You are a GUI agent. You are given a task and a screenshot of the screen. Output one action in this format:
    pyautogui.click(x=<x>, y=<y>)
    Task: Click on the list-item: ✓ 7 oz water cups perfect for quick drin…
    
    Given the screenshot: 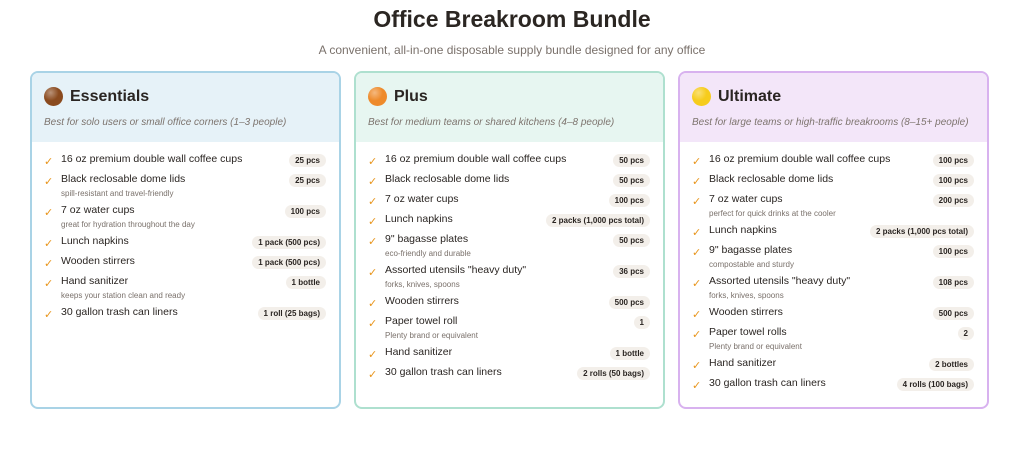 What is the action you would take?
    pyautogui.click(x=833, y=207)
    